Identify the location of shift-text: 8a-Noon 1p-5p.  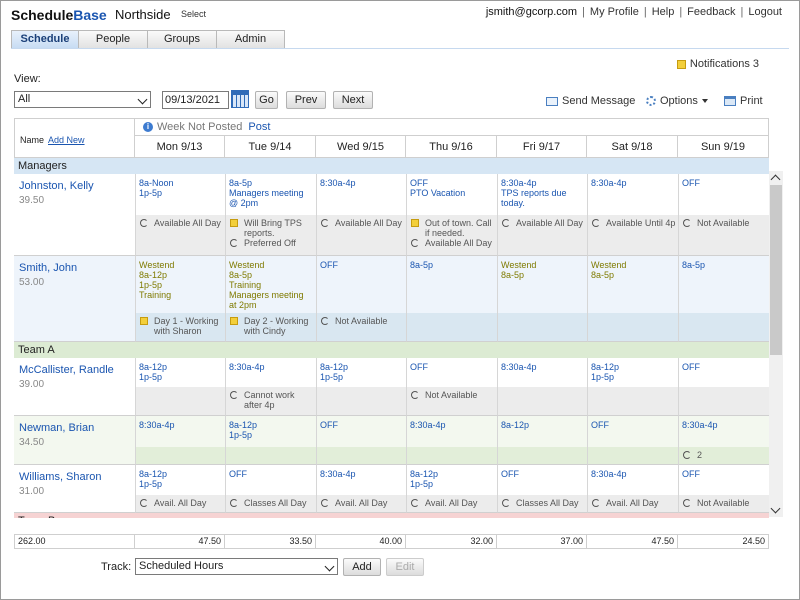
(156, 188).